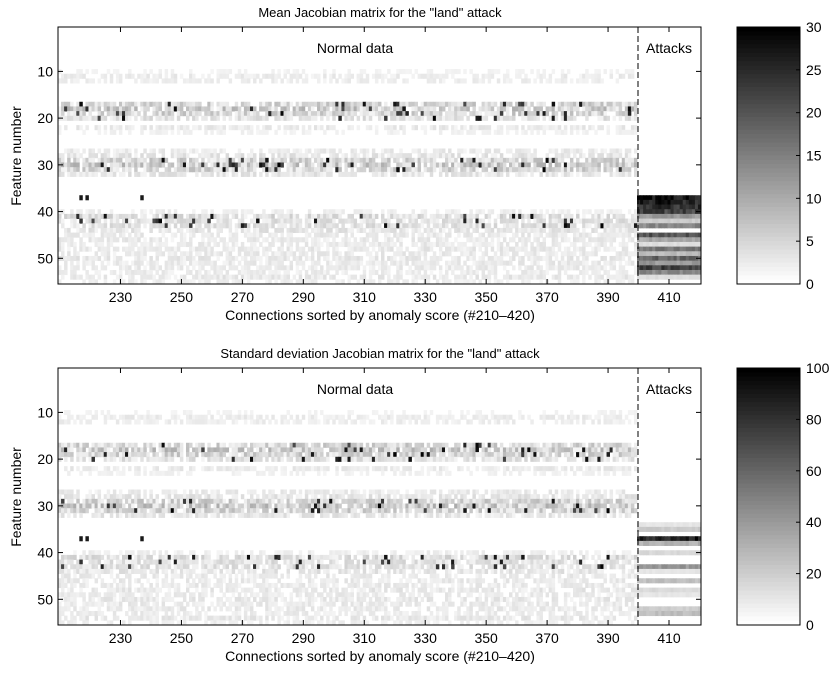 The image size is (830, 673). I want to click on colorbar-segment, so click(768, 188).